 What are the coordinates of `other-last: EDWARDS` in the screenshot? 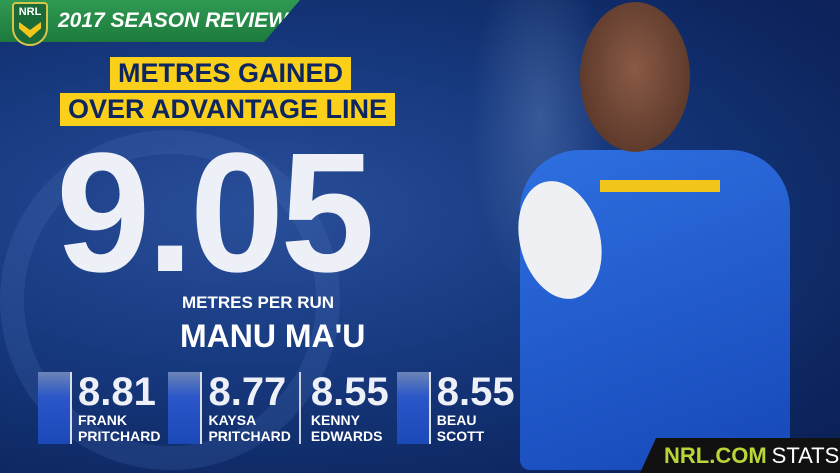 It's located at (346, 436).